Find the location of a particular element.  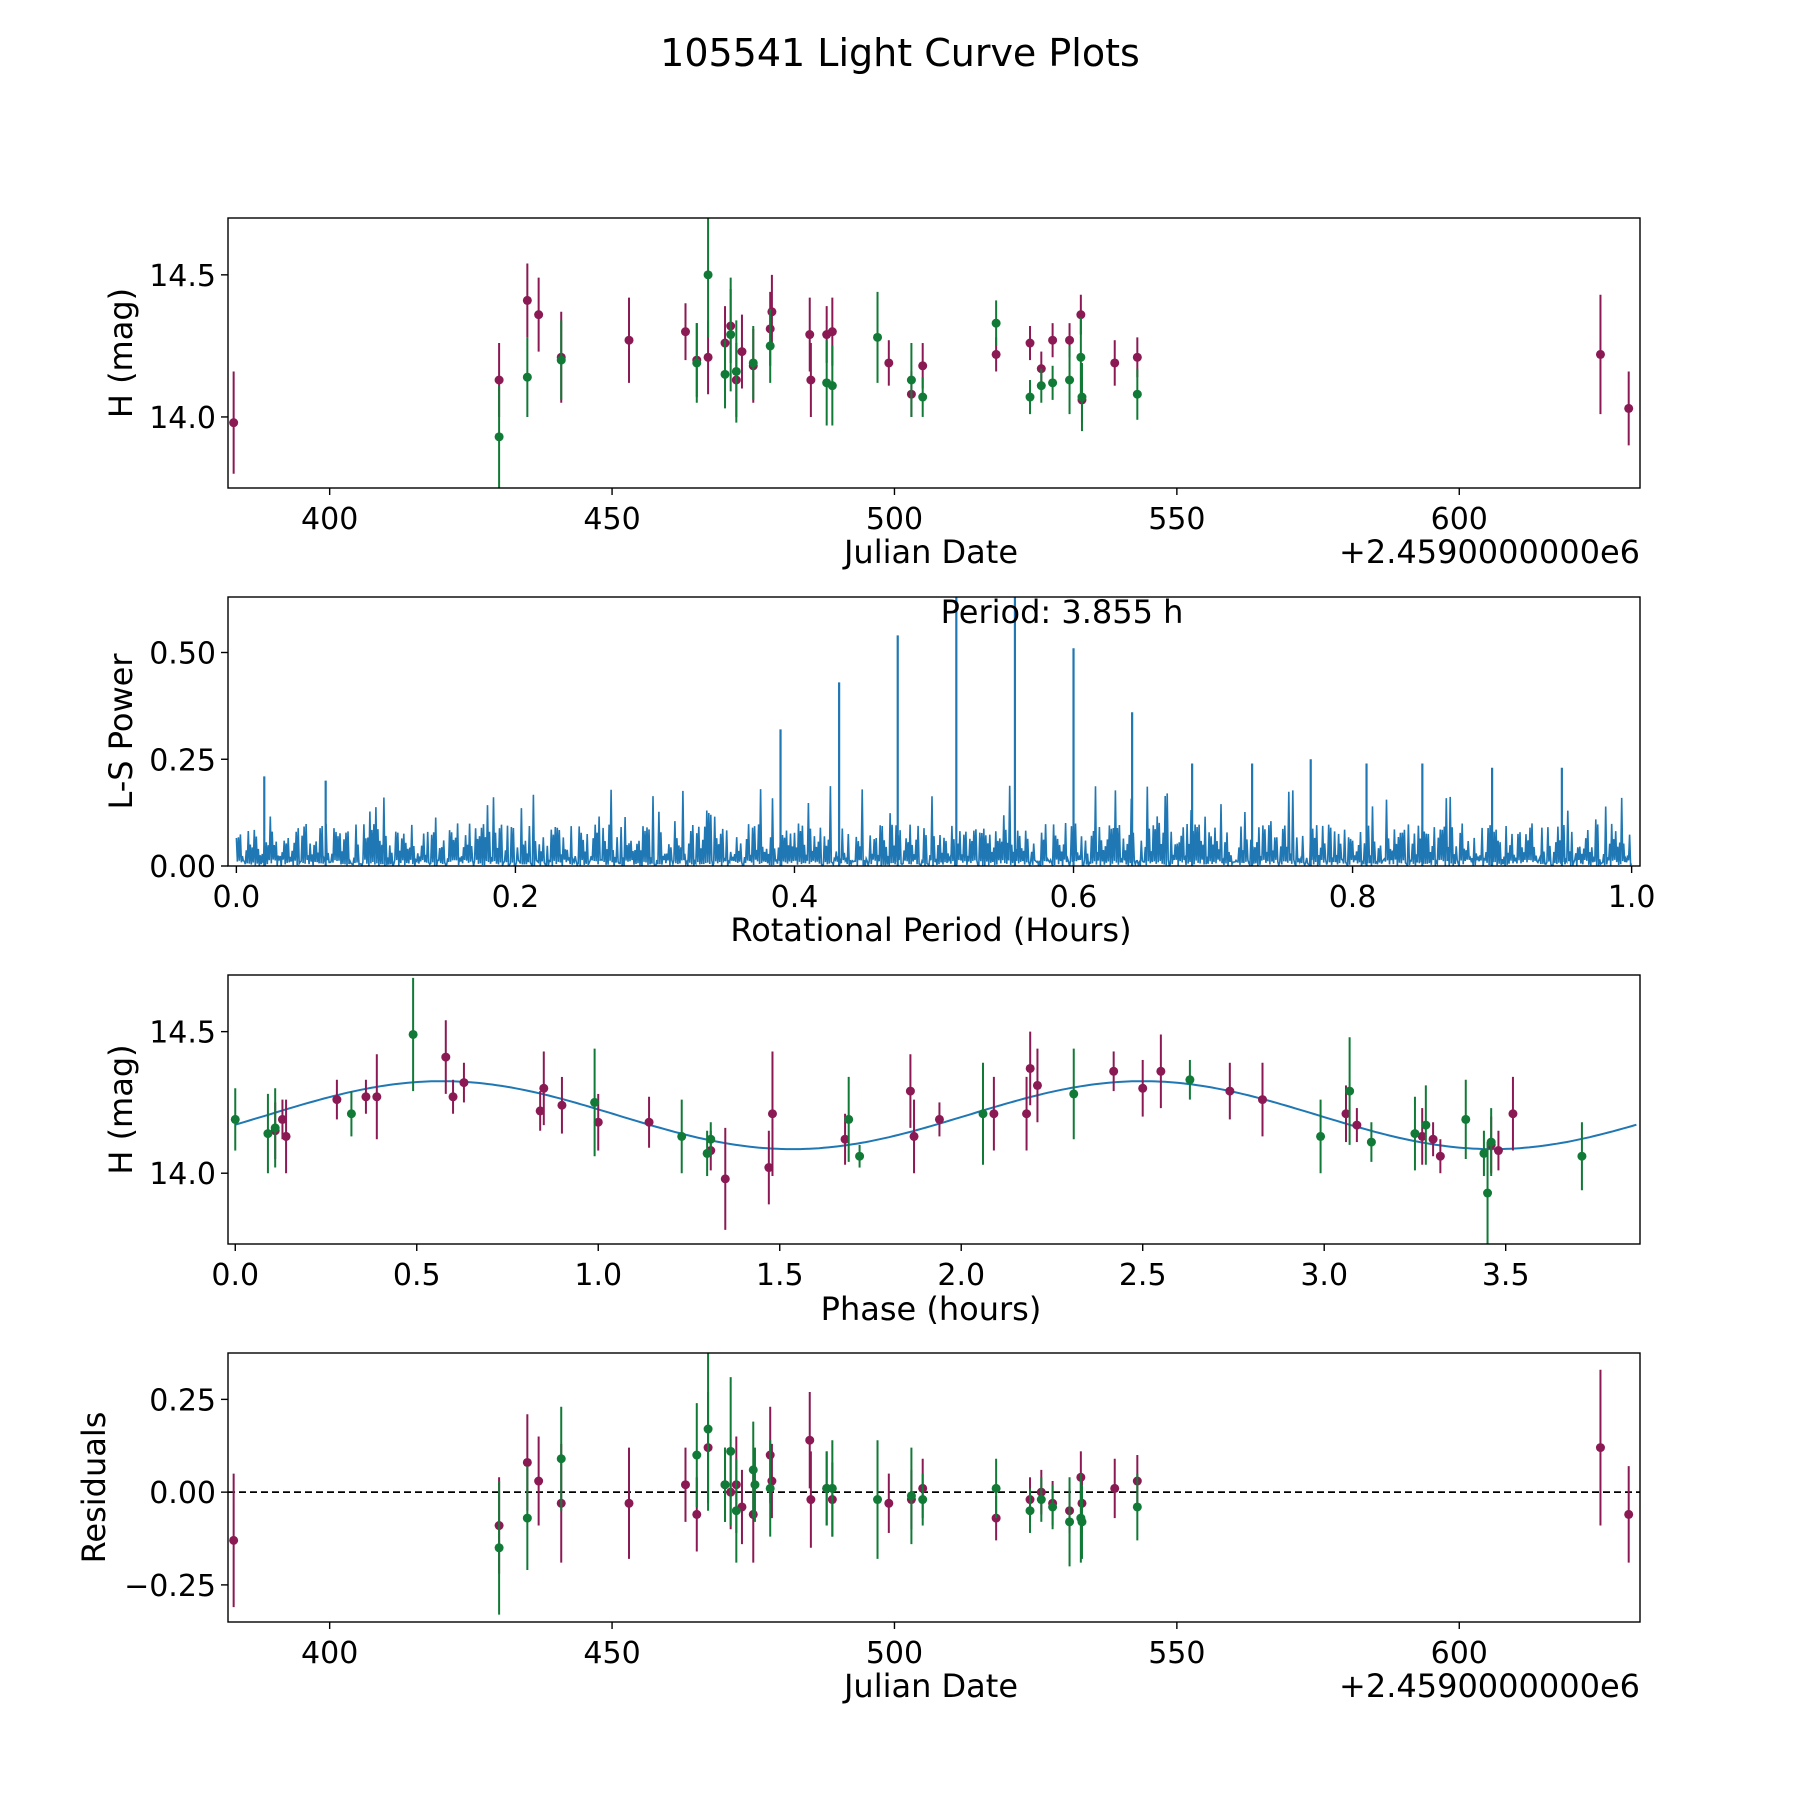

y-axis-label: H (mag) is located at coordinates (121, 1109).